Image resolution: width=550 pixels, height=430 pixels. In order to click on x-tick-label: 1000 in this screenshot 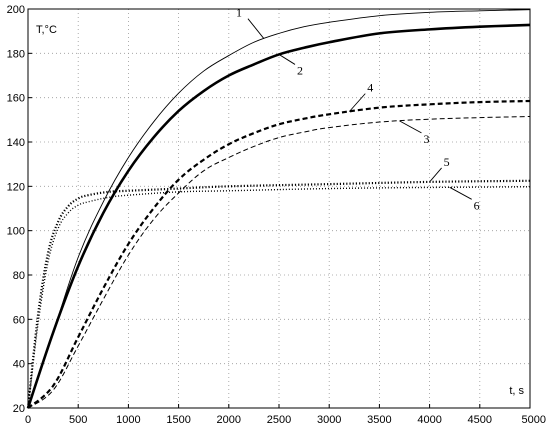, I will do `click(128, 420)`.